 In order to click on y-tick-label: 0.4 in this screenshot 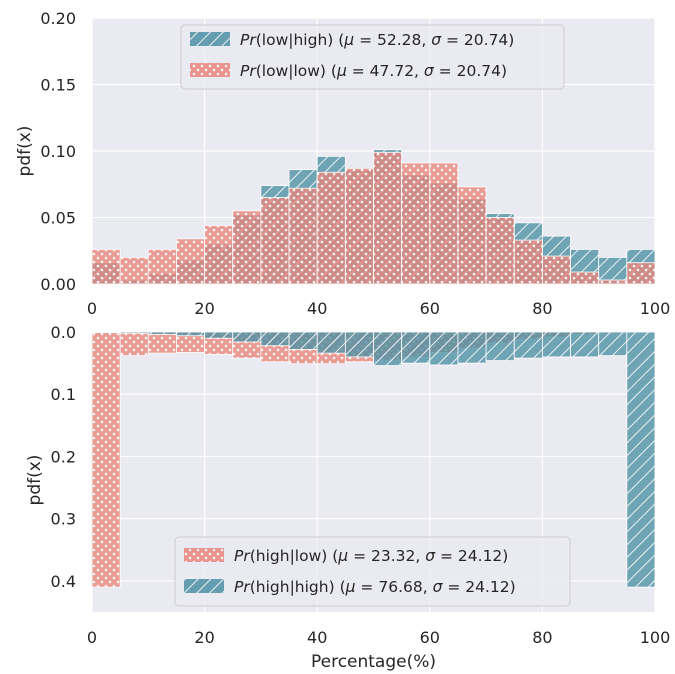, I will do `click(63, 581)`.